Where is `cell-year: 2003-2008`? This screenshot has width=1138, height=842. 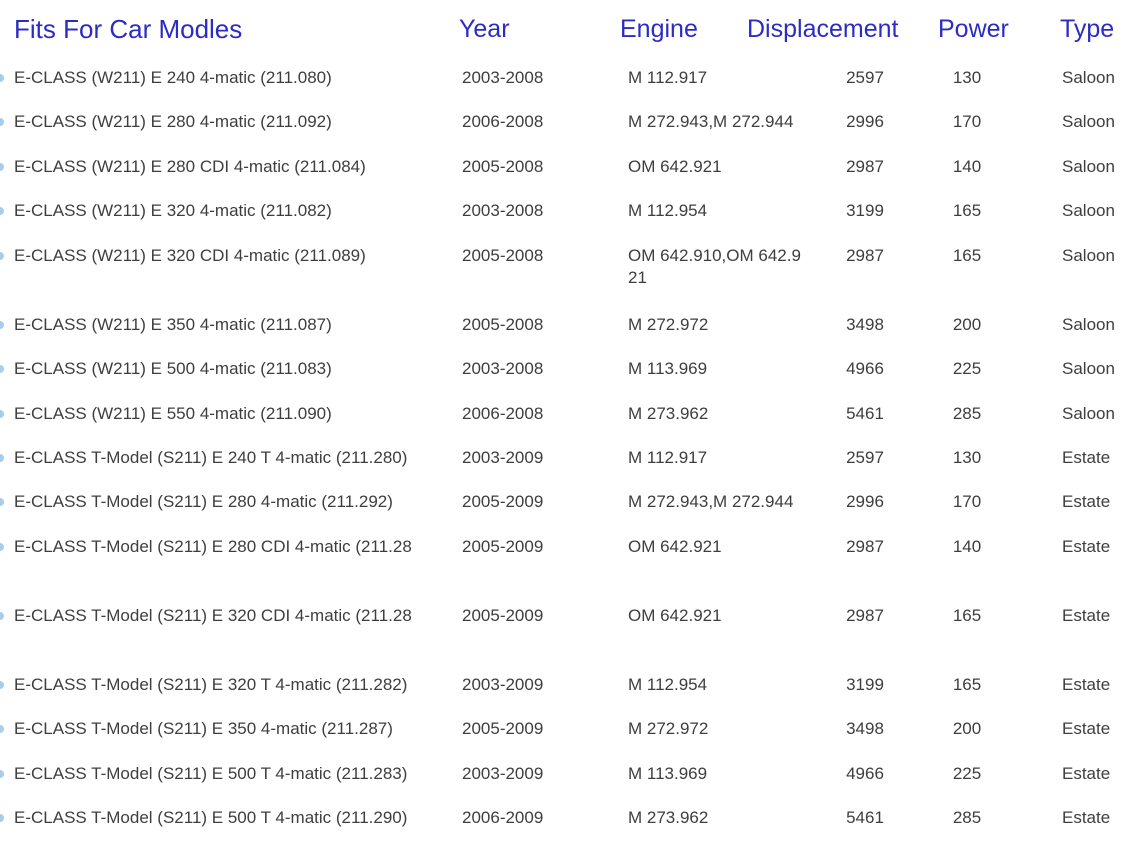
cell-year: 2003-2008 is located at coordinates (503, 77).